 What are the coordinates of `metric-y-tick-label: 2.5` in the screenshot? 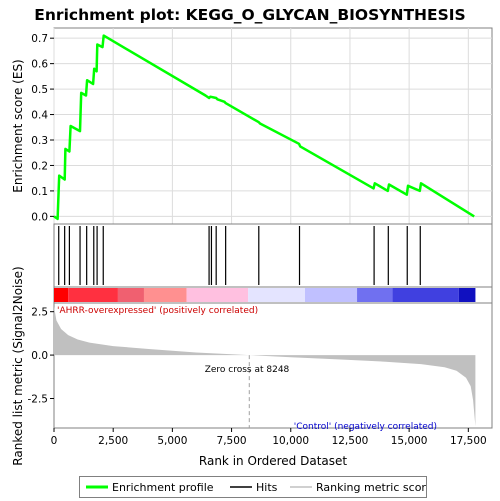 It's located at (39, 313).